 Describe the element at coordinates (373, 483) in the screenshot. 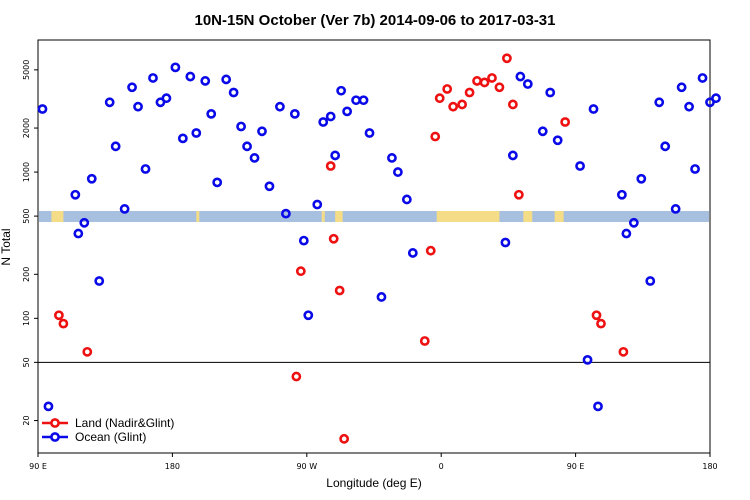

I see `x-axis-label: Longitude (deg E)` at that location.